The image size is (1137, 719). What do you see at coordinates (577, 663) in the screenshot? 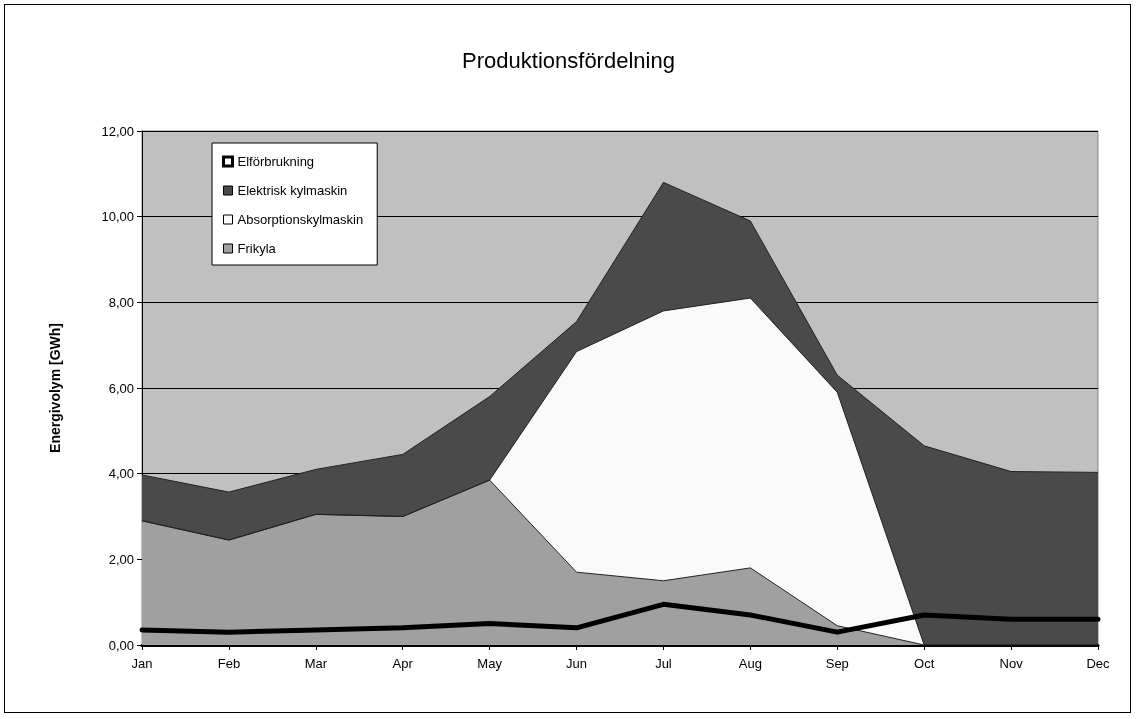
I see `x-tick-label: Jun` at bounding box center [577, 663].